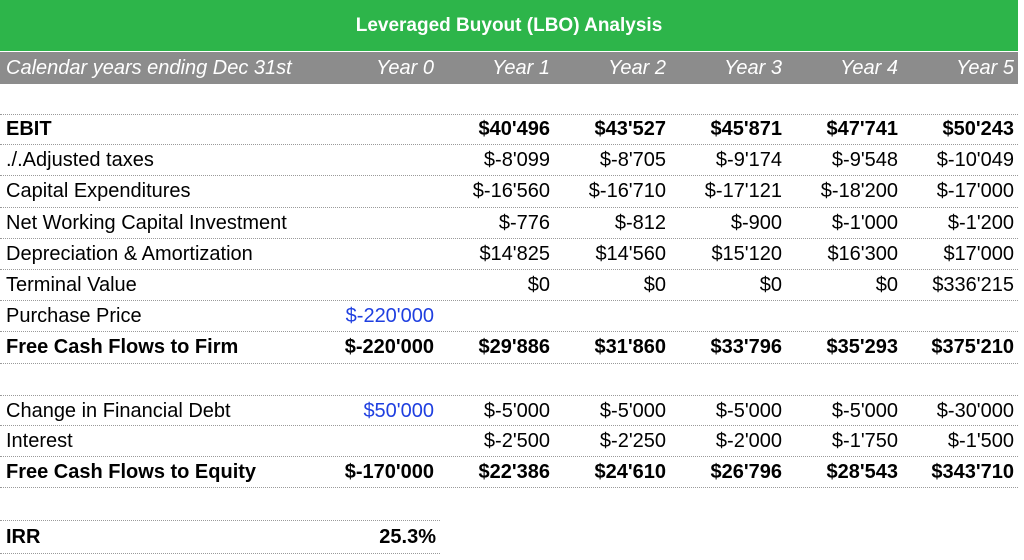 The image size is (1024, 560). I want to click on cell-year-2: $0, so click(654, 284).